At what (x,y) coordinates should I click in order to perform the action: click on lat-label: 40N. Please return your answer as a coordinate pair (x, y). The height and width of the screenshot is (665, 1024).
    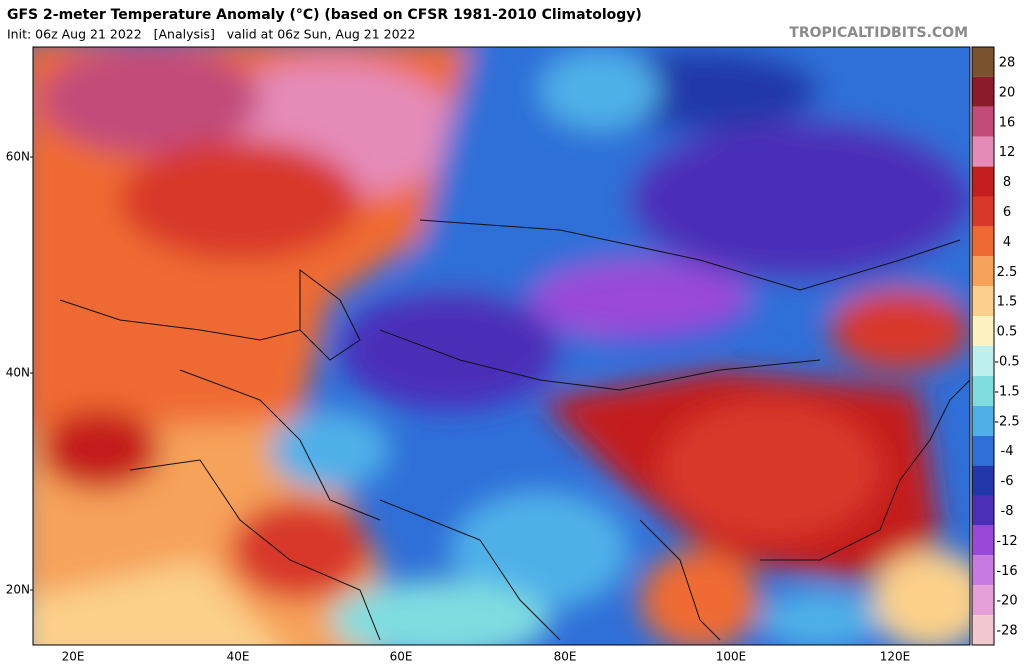
    Looking at the image, I should click on (18, 373).